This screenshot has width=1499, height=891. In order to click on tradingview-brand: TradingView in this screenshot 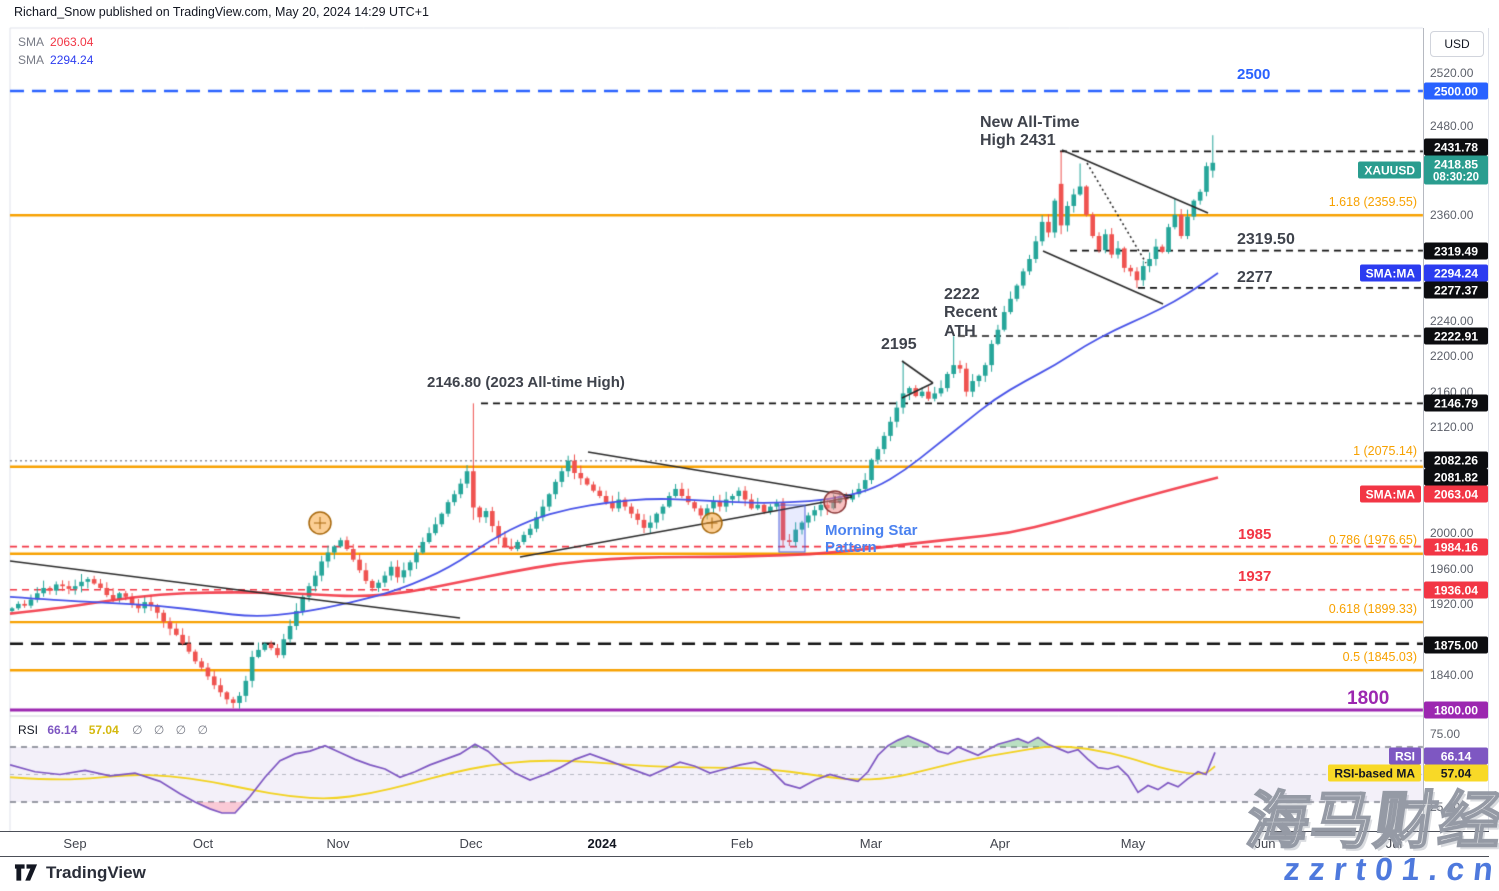, I will do `click(80, 872)`.